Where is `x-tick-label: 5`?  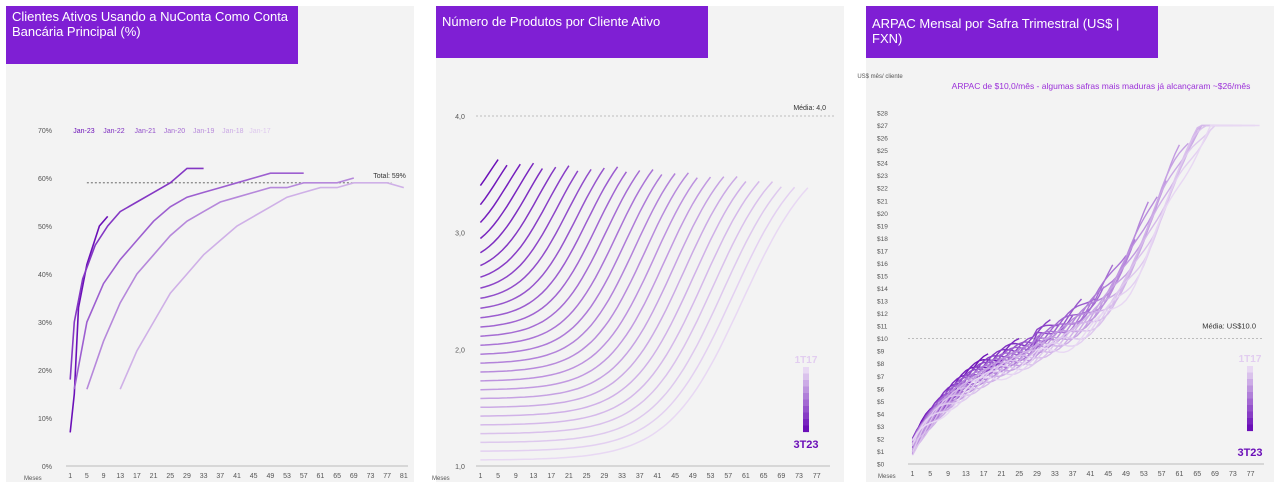 x-tick-label: 5 is located at coordinates (930, 474).